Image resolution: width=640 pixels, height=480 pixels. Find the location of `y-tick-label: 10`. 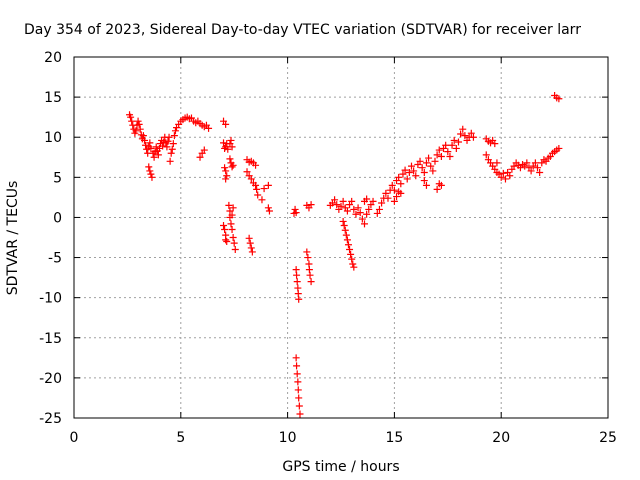

y-tick-label: 10 is located at coordinates (53, 138).